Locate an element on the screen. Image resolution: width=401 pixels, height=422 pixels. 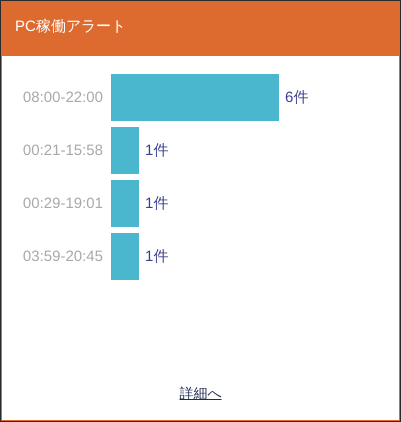
y-tick-label: 00:29-19:01 is located at coordinates (62, 203).